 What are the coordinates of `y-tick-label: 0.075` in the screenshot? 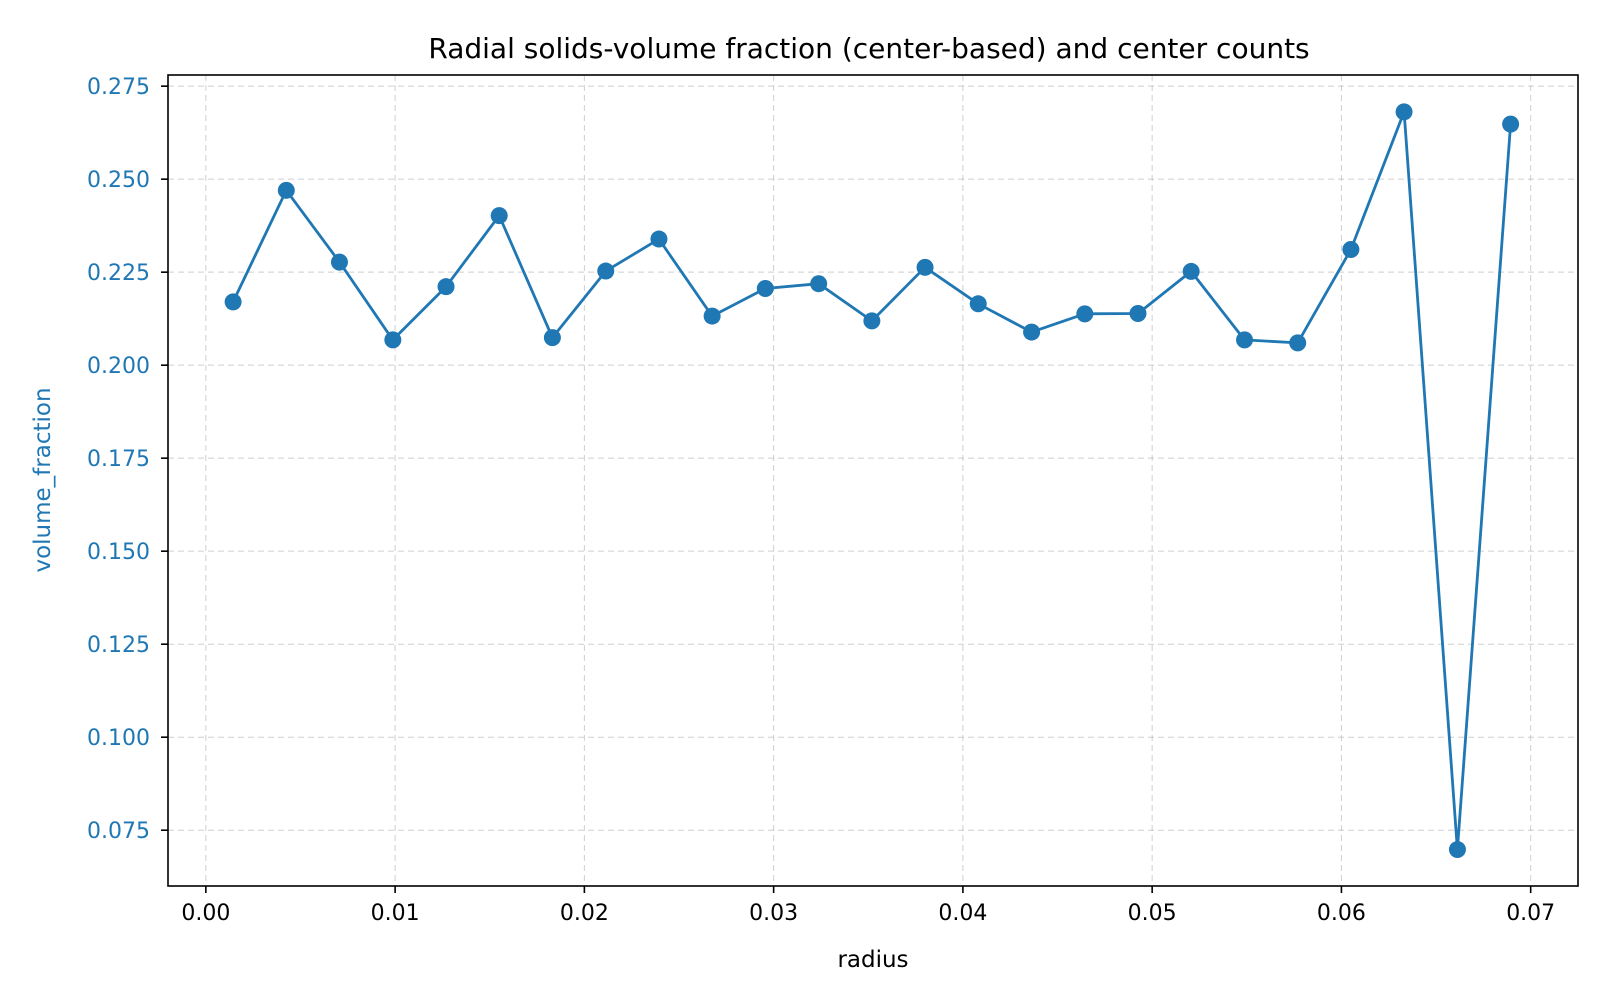 It's located at (118, 831).